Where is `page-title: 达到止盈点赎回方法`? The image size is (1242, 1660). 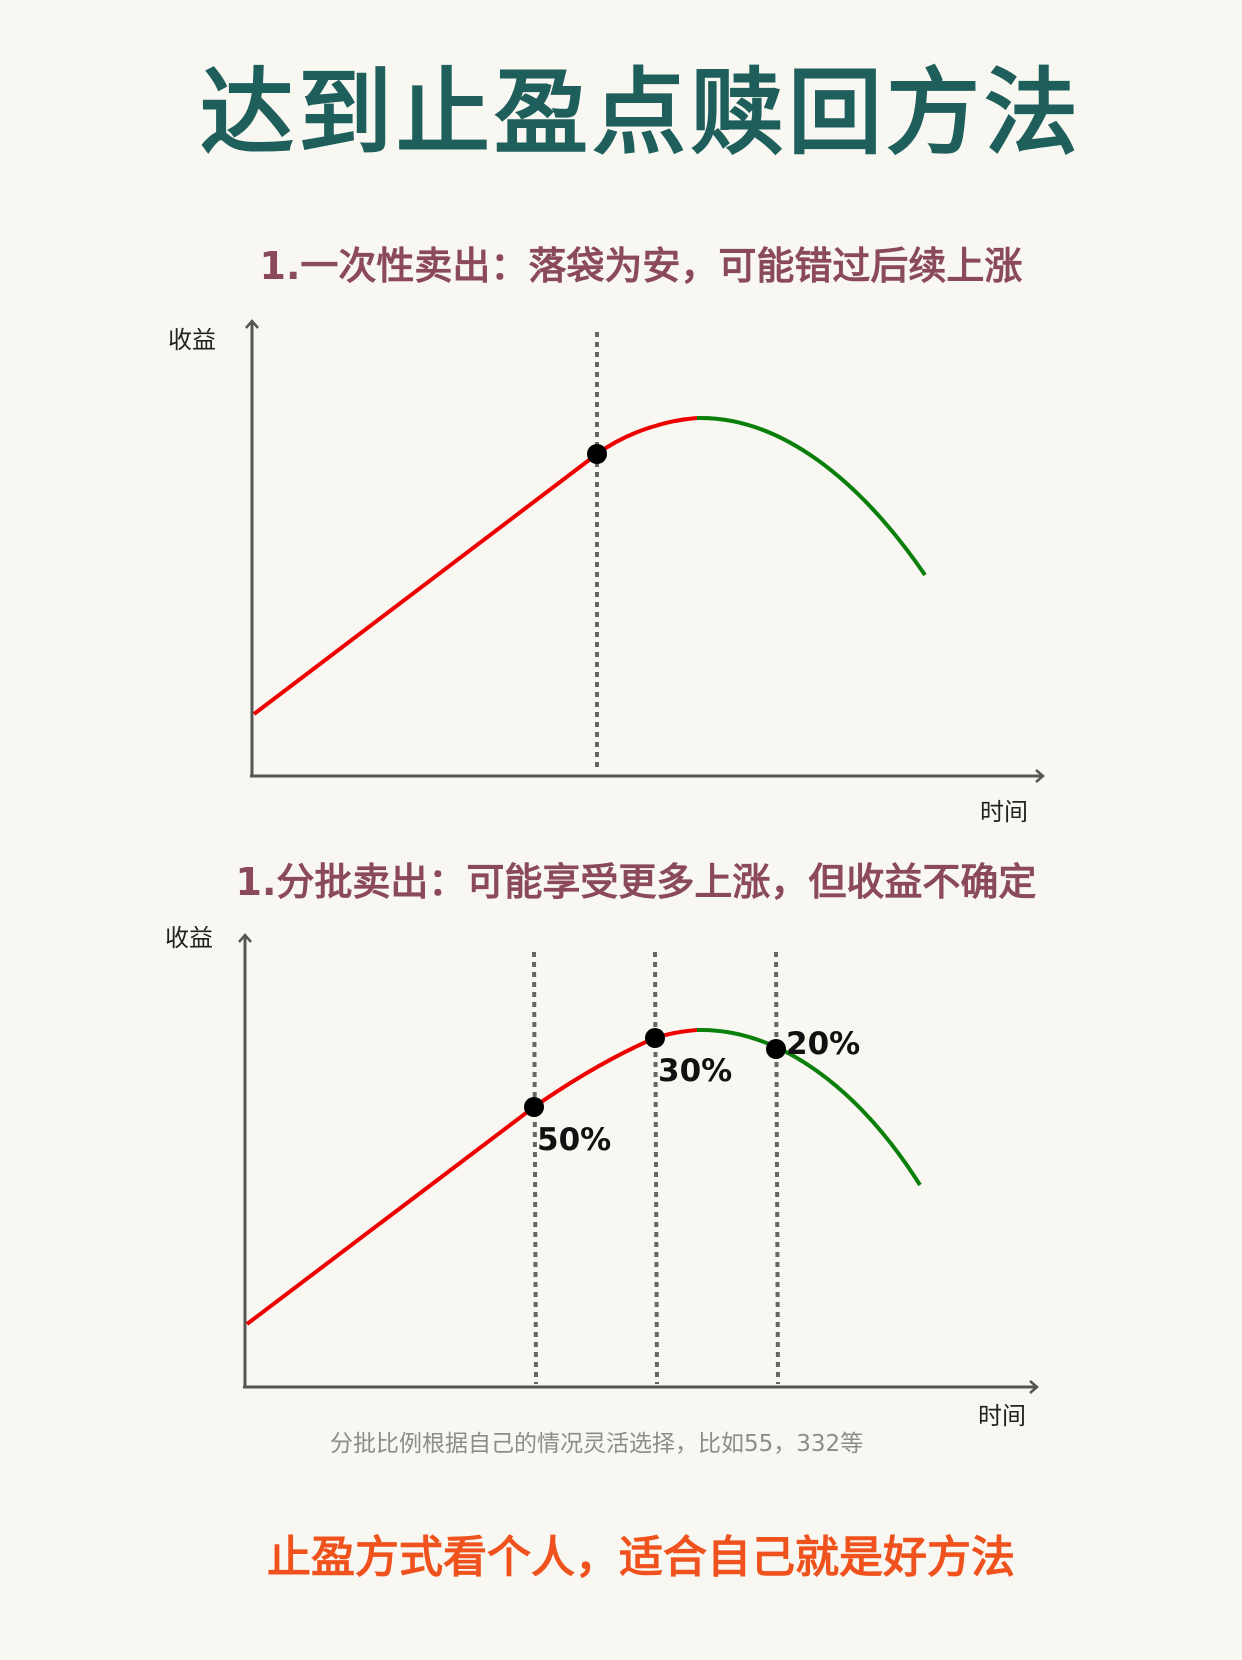
page-title: 达到止盈点赎回方法 is located at coordinates (640, 113).